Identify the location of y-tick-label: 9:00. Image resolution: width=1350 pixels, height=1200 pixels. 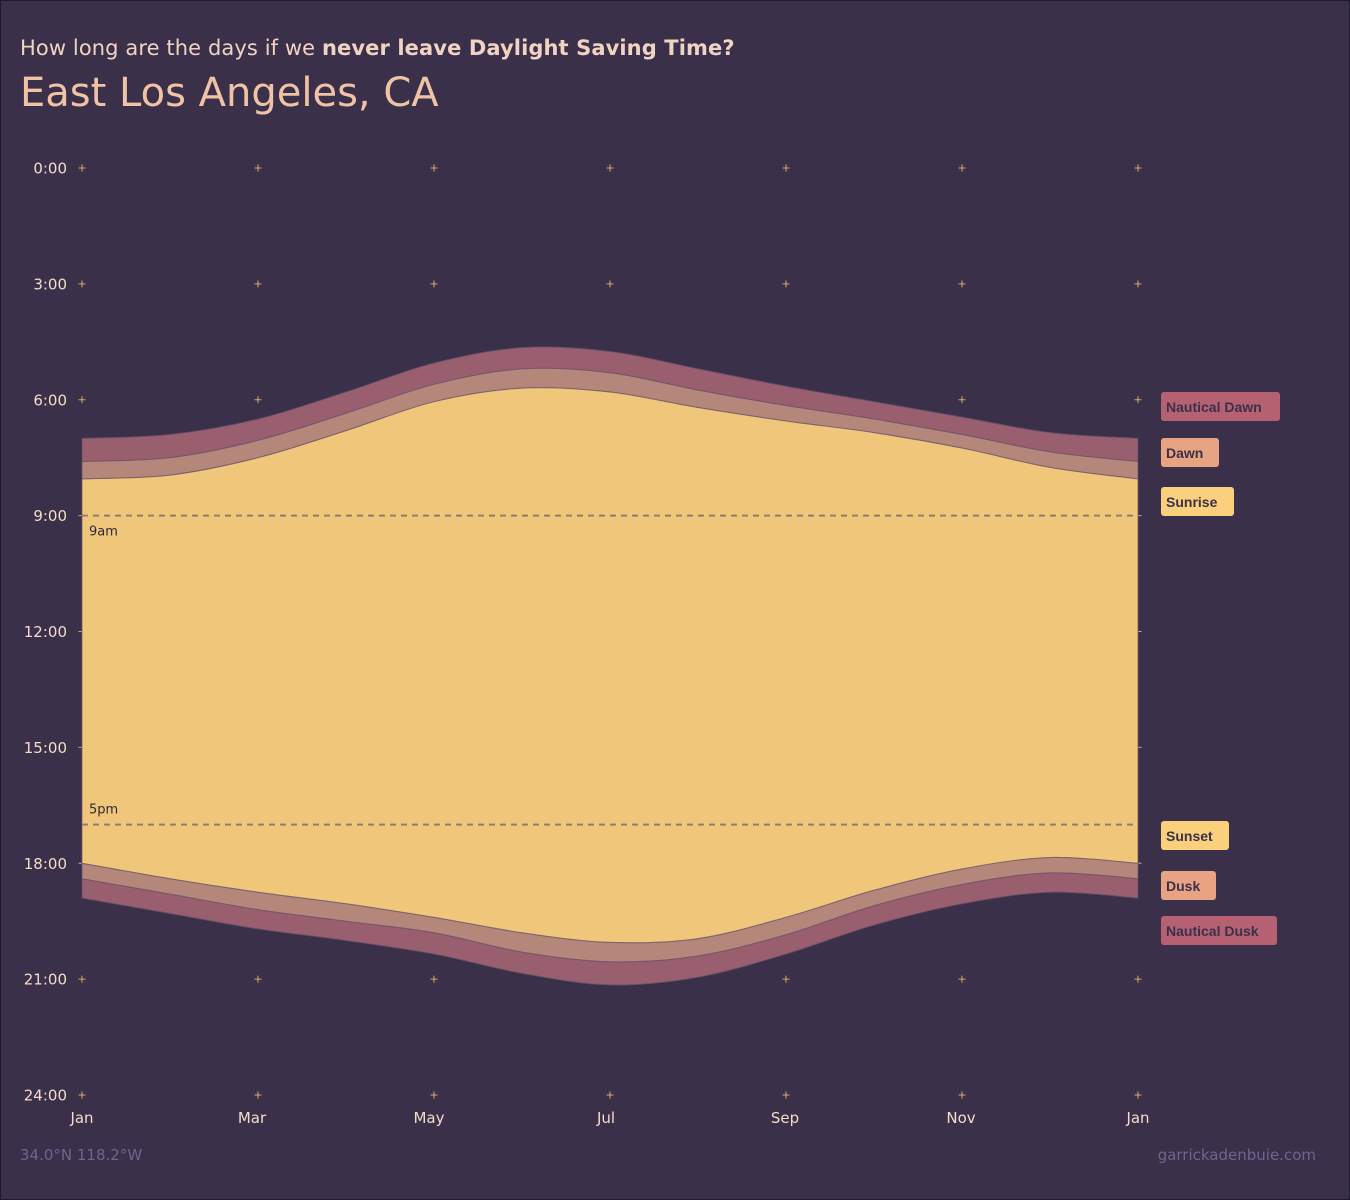
(50, 516).